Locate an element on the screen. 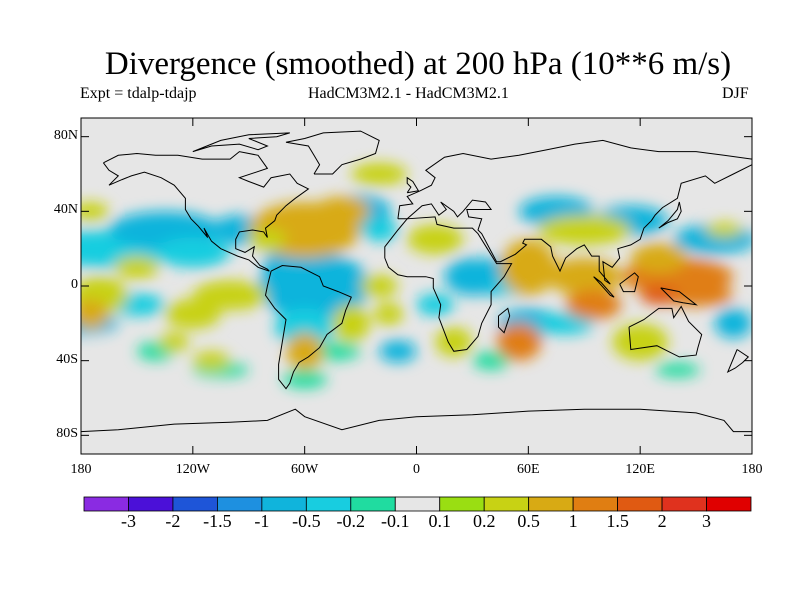 Image resolution: width=800 pixels, height=600 pixels. lat-label: 40S is located at coordinates (67, 359).